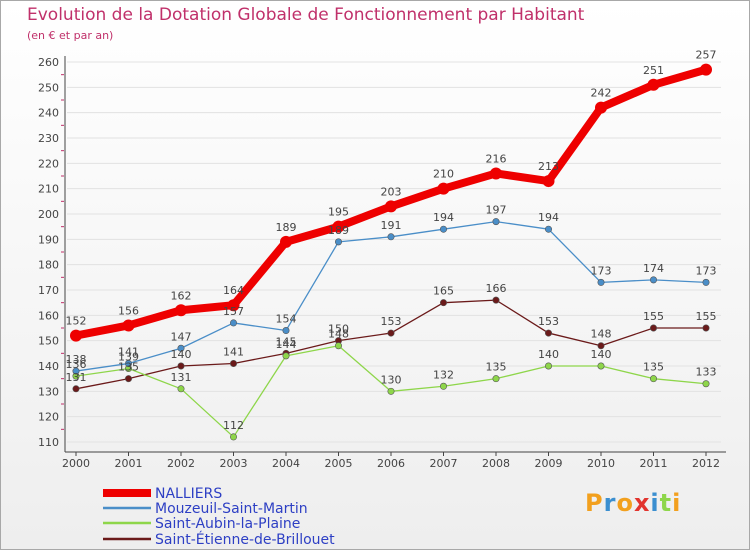 The height and width of the screenshot is (551, 750). What do you see at coordinates (653, 268) in the screenshot?
I see `data-label: 174` at bounding box center [653, 268].